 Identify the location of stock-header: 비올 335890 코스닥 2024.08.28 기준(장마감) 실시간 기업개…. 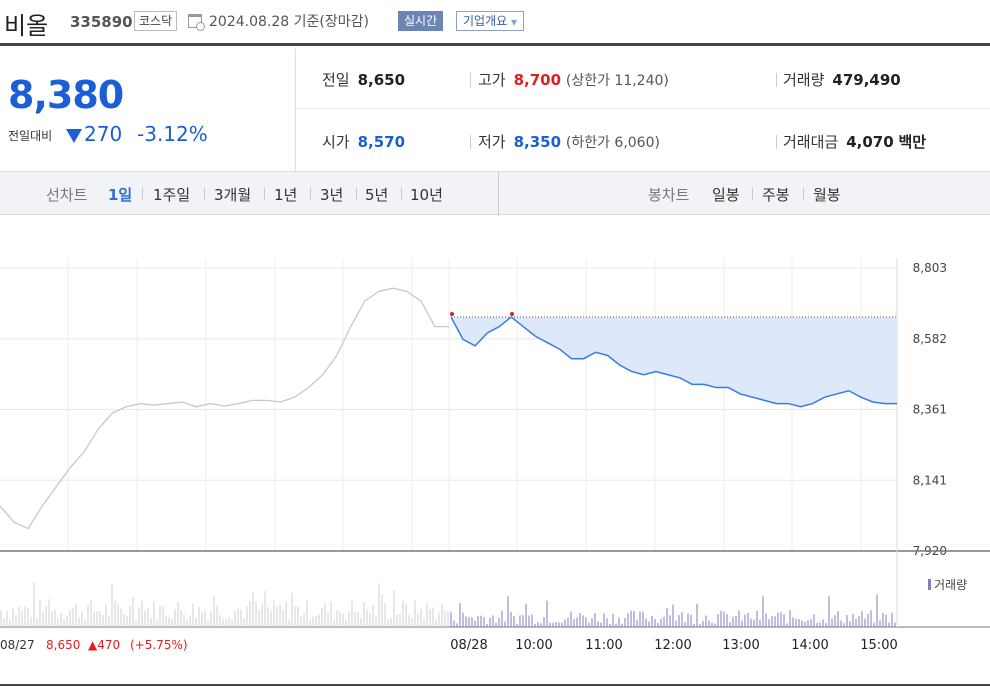
(495, 23).